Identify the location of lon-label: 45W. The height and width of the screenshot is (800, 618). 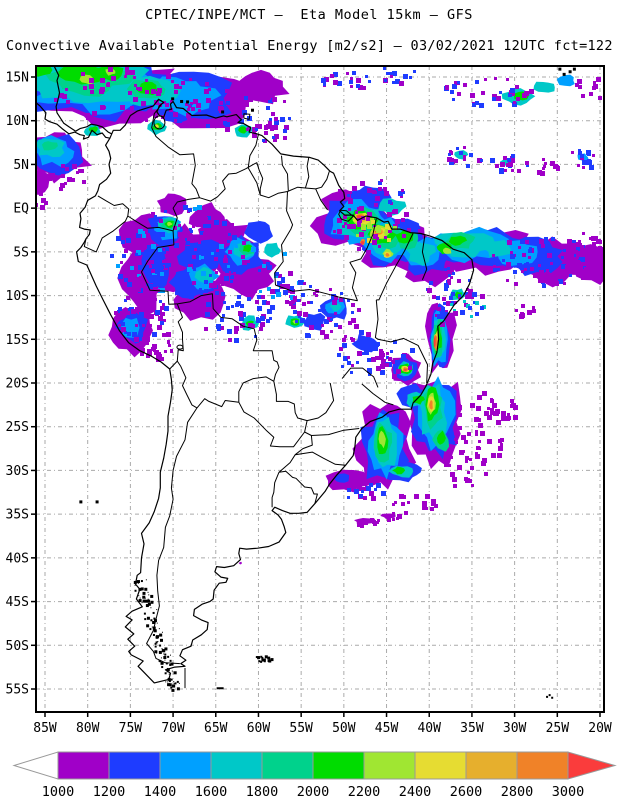
(387, 728).